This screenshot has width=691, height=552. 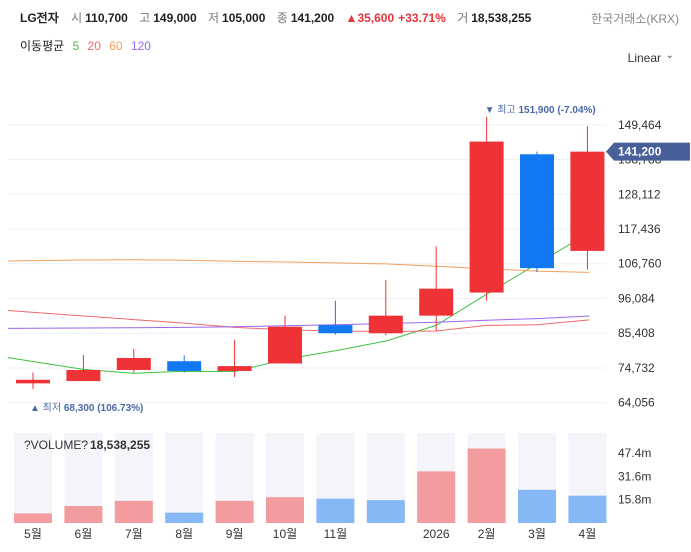 What do you see at coordinates (94, 46) in the screenshot?
I see `ma-legend-20: 20` at bounding box center [94, 46].